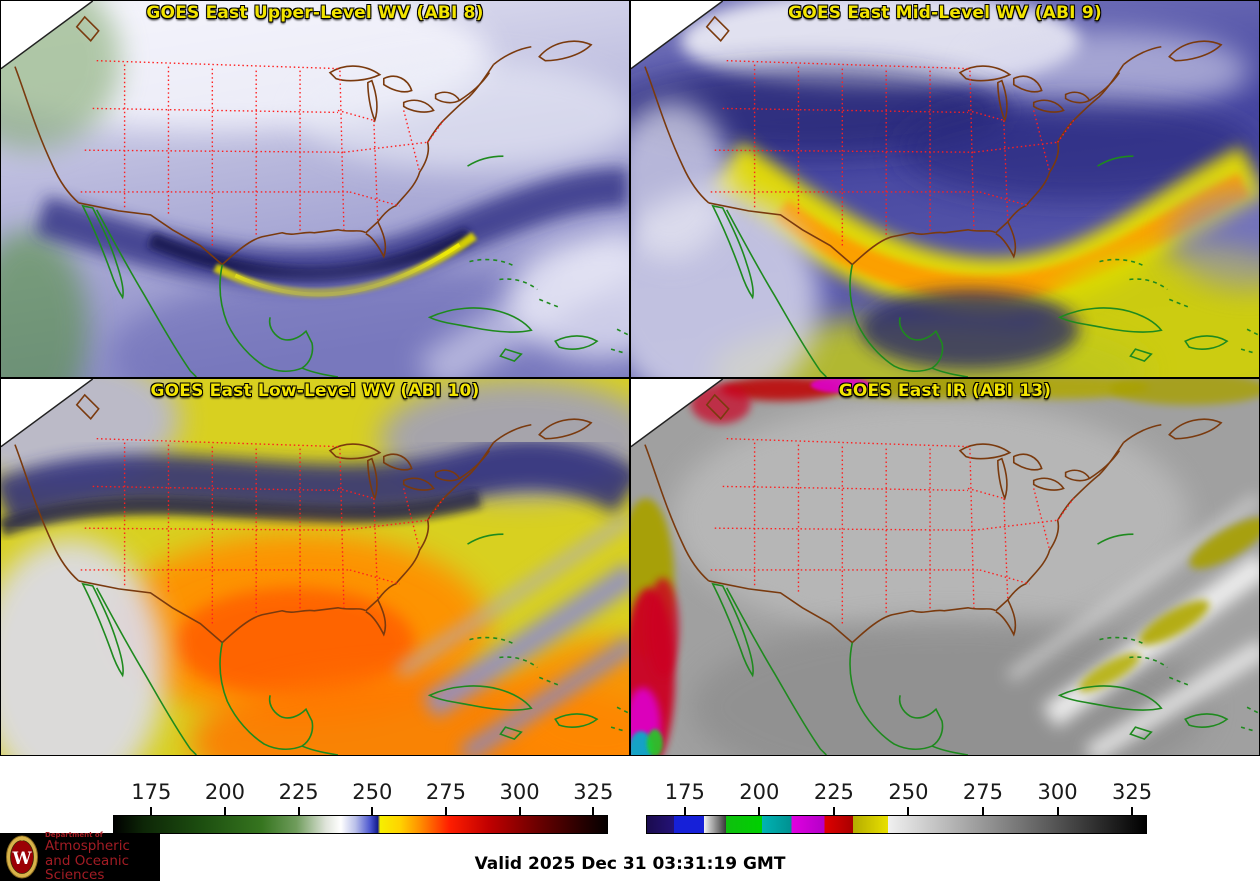 The image size is (1260, 881). I want to click on panel-title-abi13: GOES East IR (ABI 13), so click(945, 391).